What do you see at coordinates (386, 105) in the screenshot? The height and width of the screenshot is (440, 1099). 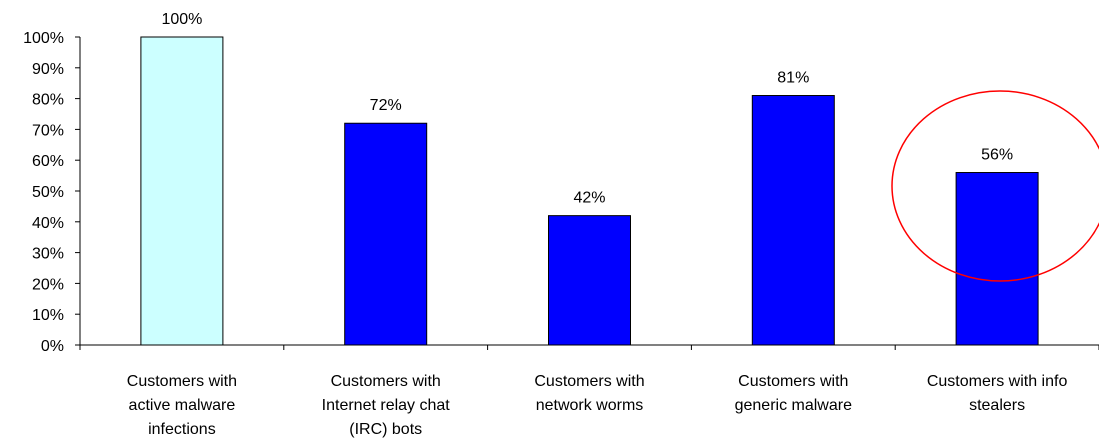 I see `data-label: 72%` at bounding box center [386, 105].